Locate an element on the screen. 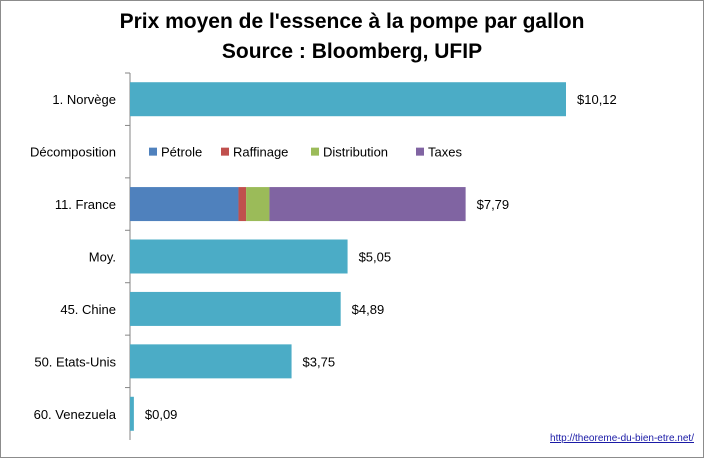  bar-60-venezuela is located at coordinates (132, 413).